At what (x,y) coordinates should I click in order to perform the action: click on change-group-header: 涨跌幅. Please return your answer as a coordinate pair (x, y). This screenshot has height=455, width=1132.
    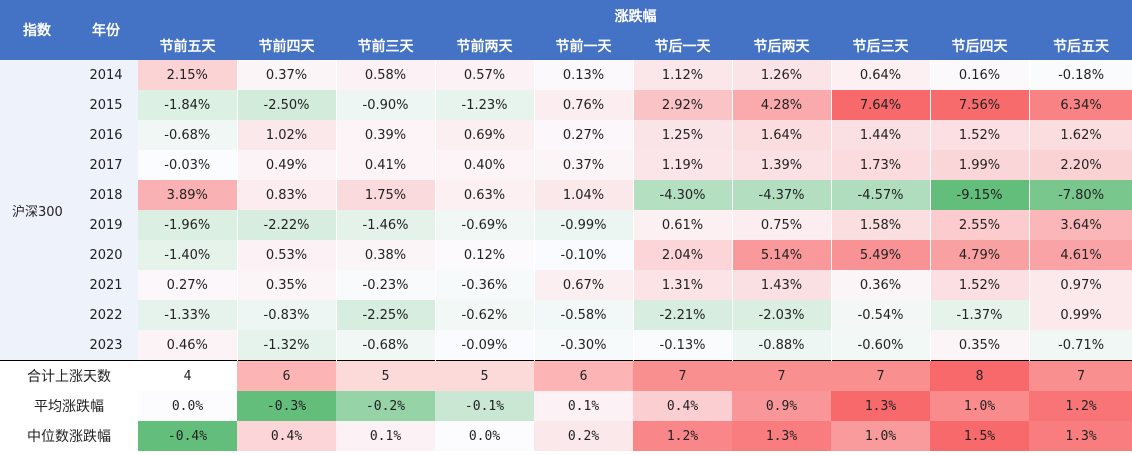
    Looking at the image, I should click on (635, 15).